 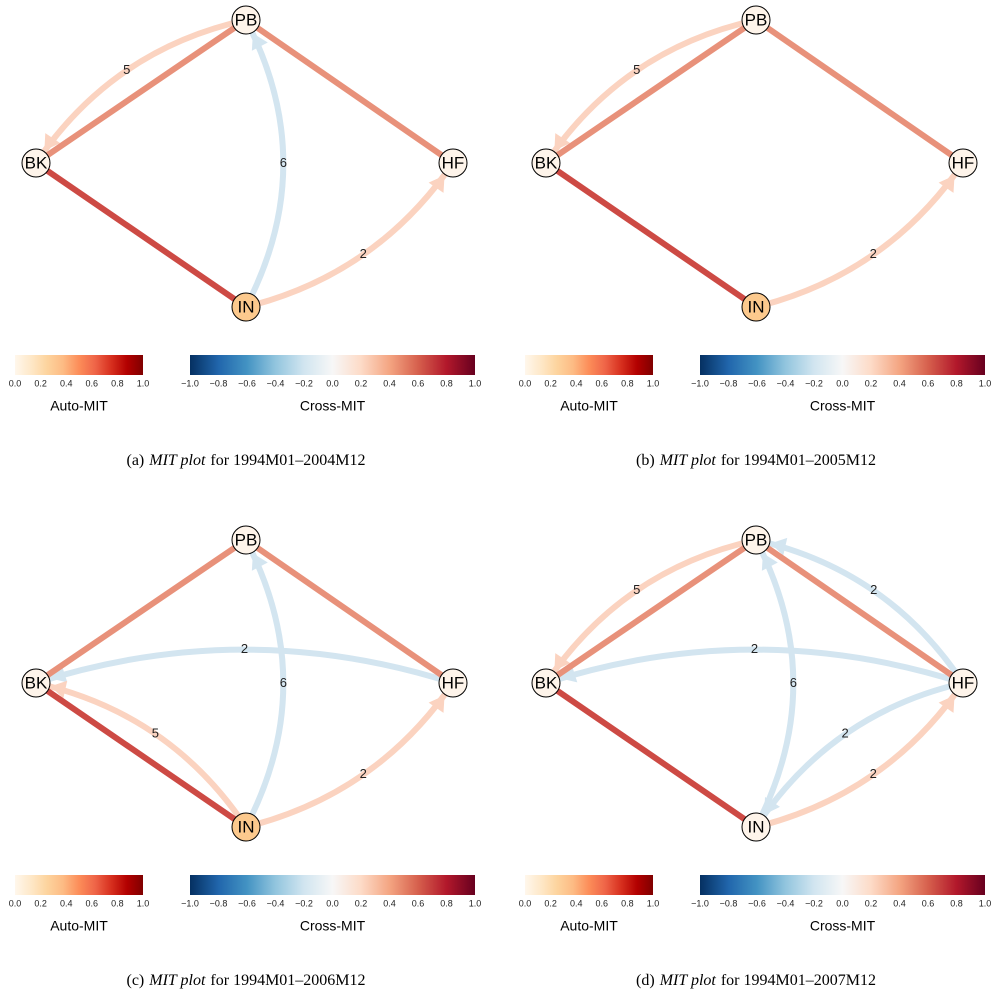 I want to click on edge-labels: 5 2 2 6 2 2, so click(x=755, y=681).